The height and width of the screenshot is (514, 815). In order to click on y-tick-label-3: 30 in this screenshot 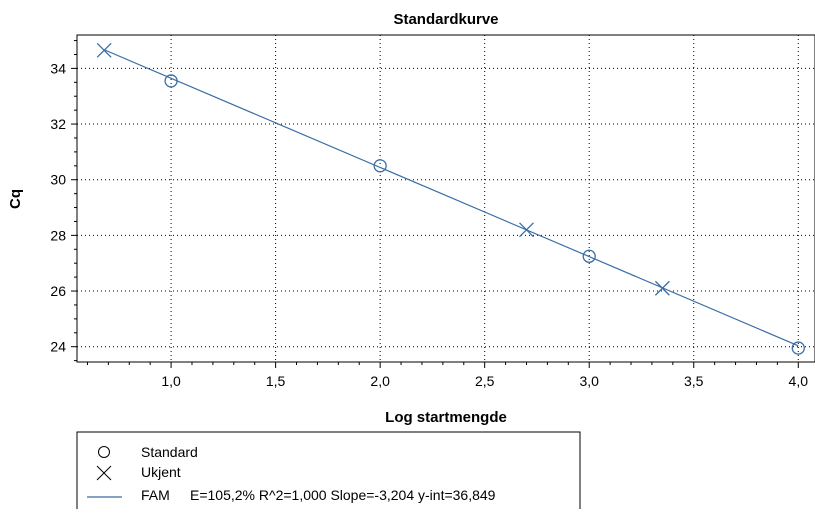, I will do `click(58, 180)`.